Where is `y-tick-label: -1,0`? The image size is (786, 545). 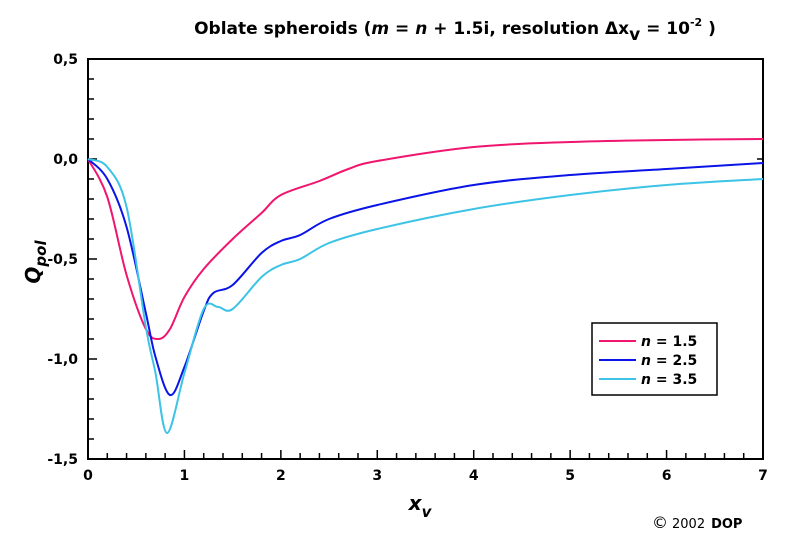 y-tick-label: -1,0 is located at coordinates (62, 360).